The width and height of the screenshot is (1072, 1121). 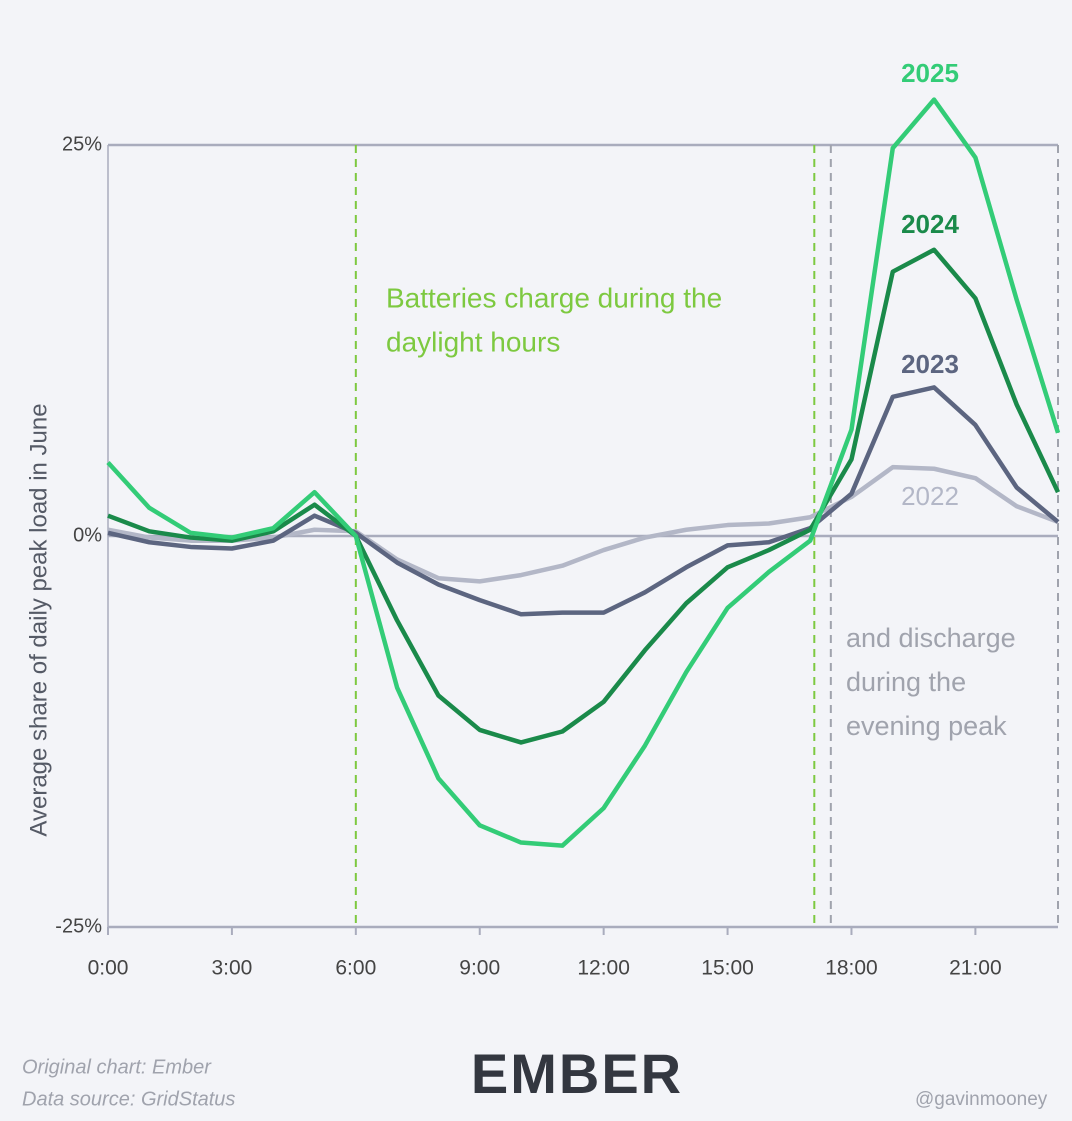 What do you see at coordinates (930, 364) in the screenshot?
I see `legend-label: 2023` at bounding box center [930, 364].